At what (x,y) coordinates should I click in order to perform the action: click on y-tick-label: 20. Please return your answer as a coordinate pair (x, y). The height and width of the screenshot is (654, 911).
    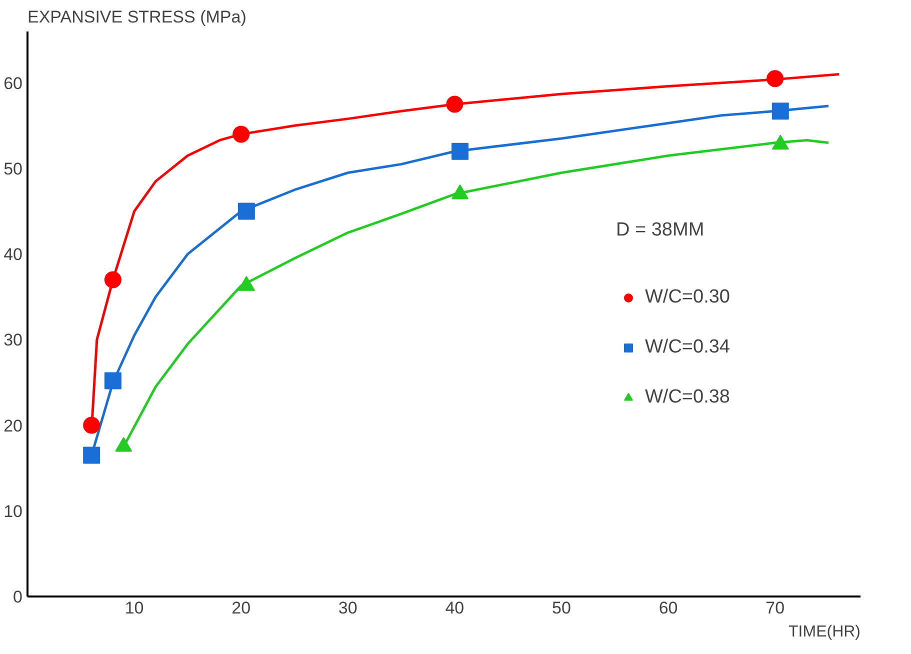
    Looking at the image, I should click on (13, 426).